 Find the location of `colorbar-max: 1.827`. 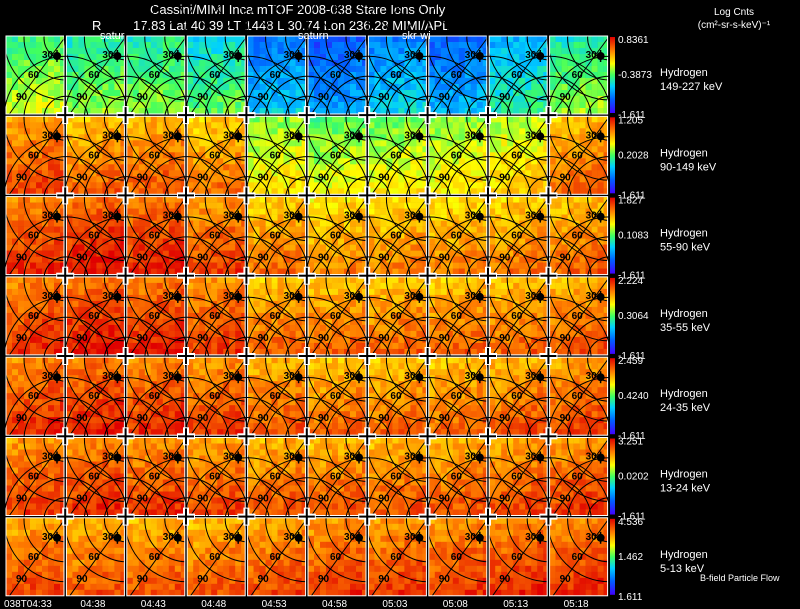

colorbar-max: 1.827 is located at coordinates (630, 201).